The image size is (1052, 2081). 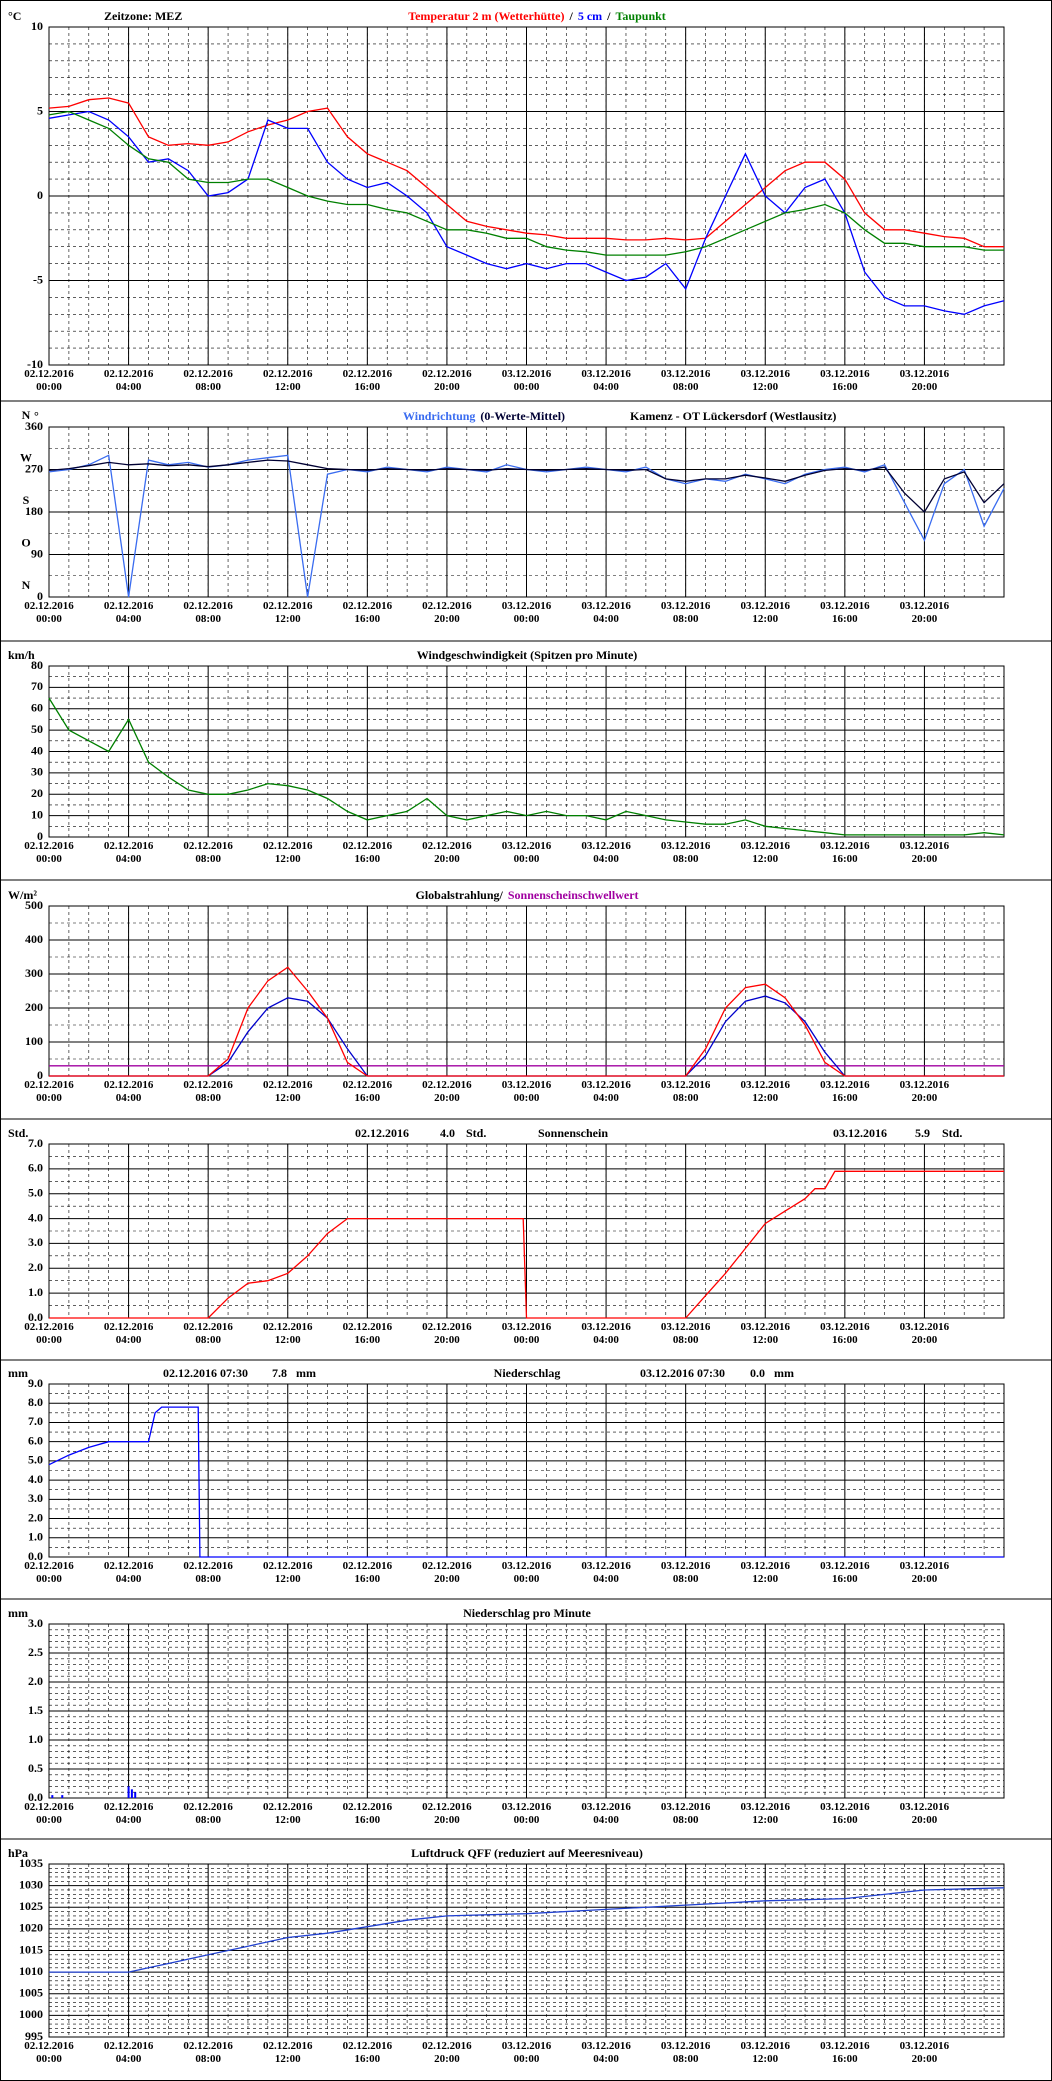 What do you see at coordinates (733, 416) in the screenshot?
I see `station: Kamenz - OT Lückersdorf (Westlausitz)` at bounding box center [733, 416].